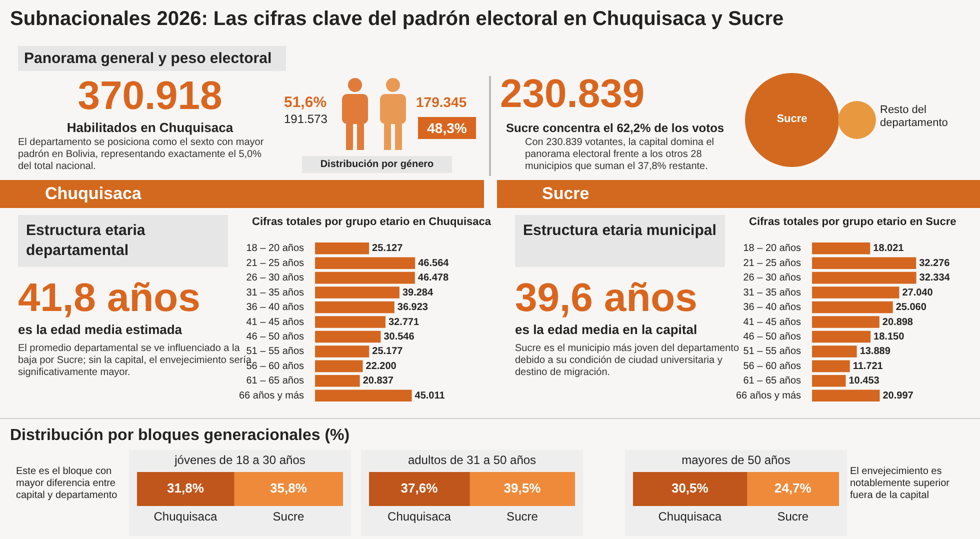 The height and width of the screenshot is (539, 980). What do you see at coordinates (110, 298) in the screenshot?
I see `text: 41,8 años` at bounding box center [110, 298].